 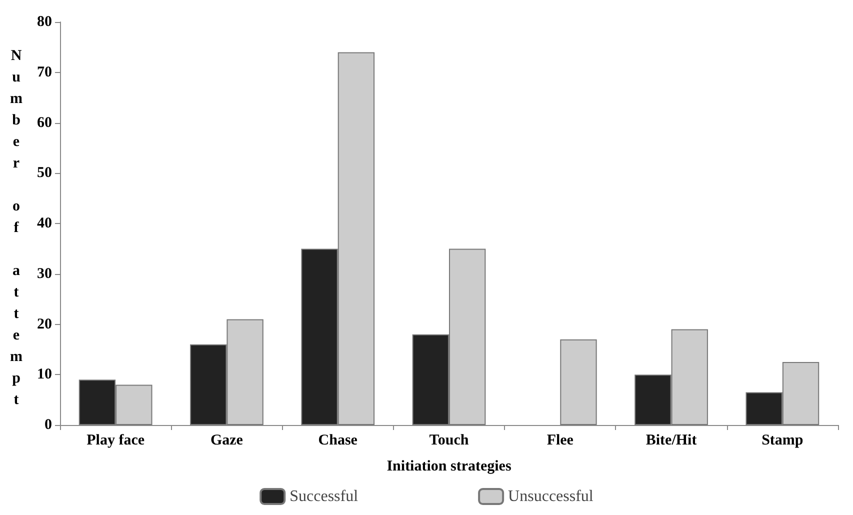 I want to click on x-axis-title: Initiation strategies, so click(x=449, y=466).